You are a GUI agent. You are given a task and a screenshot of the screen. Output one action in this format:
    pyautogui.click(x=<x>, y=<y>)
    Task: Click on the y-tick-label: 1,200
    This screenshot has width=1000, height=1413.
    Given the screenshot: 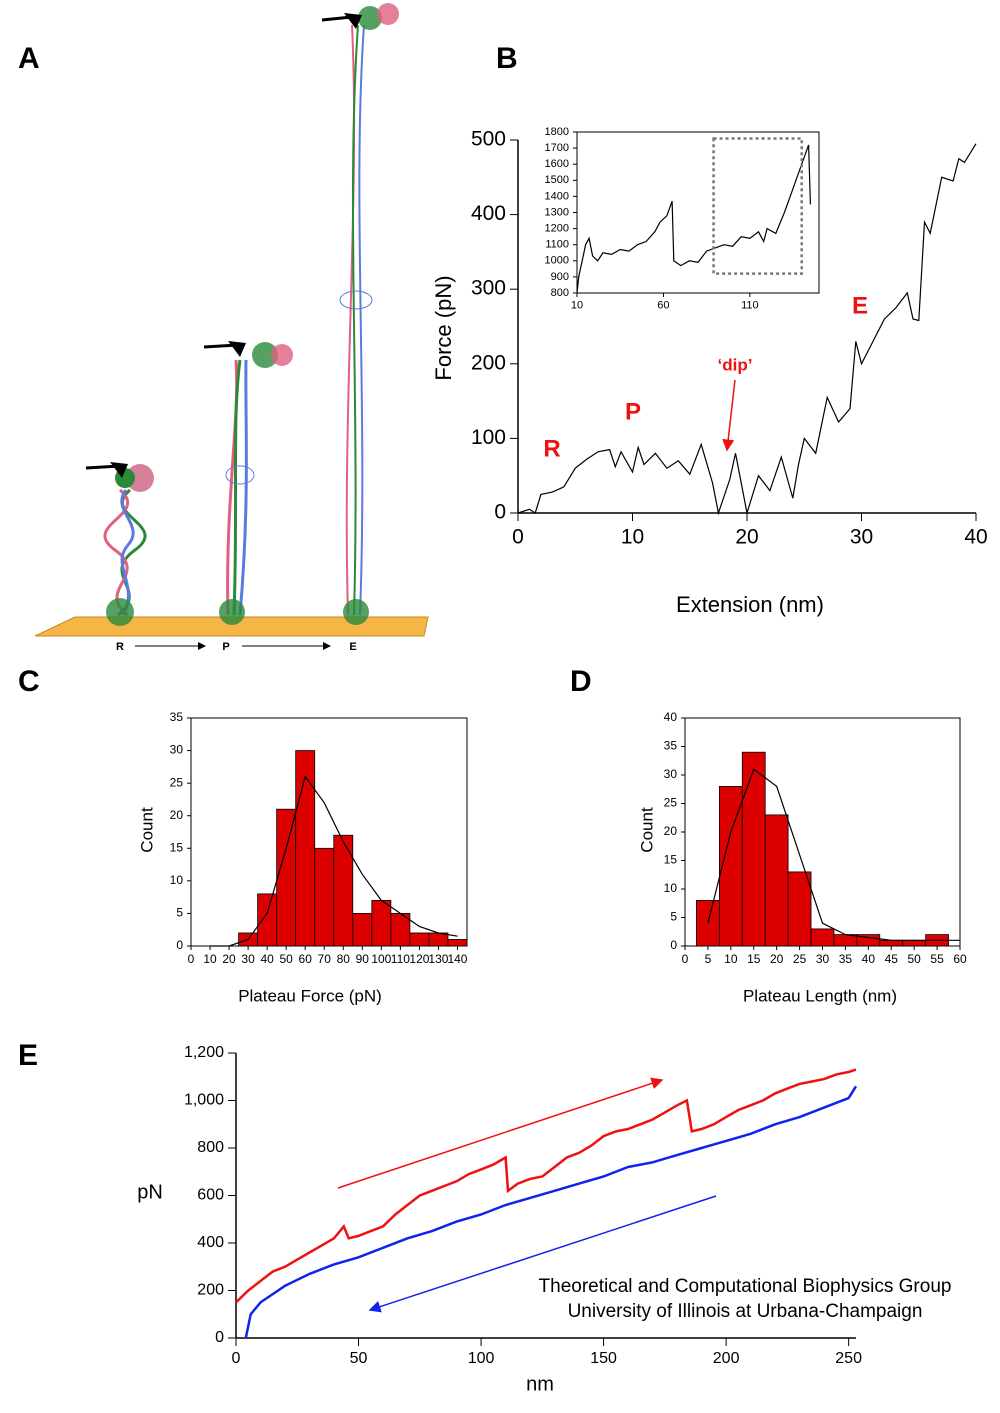 What is the action you would take?
    pyautogui.click(x=204, y=1052)
    